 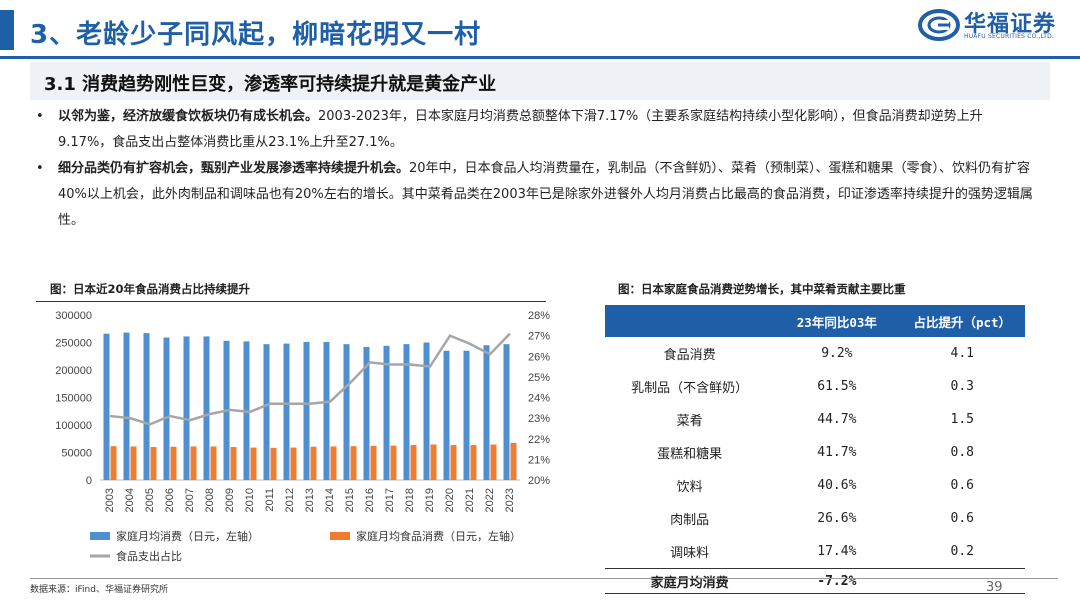 I want to click on table-cell: 44.7%, so click(x=837, y=419).